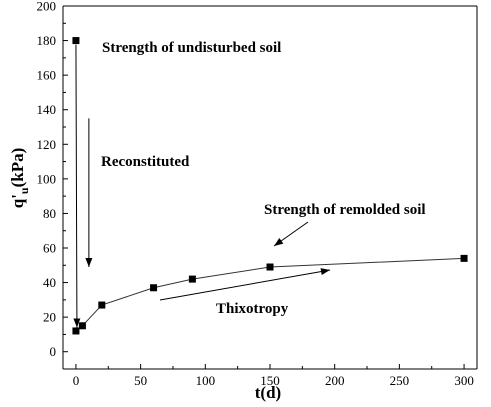 This screenshot has height=407, width=491. I want to click on annotation-reconstituted: Reconstituted, so click(145, 162).